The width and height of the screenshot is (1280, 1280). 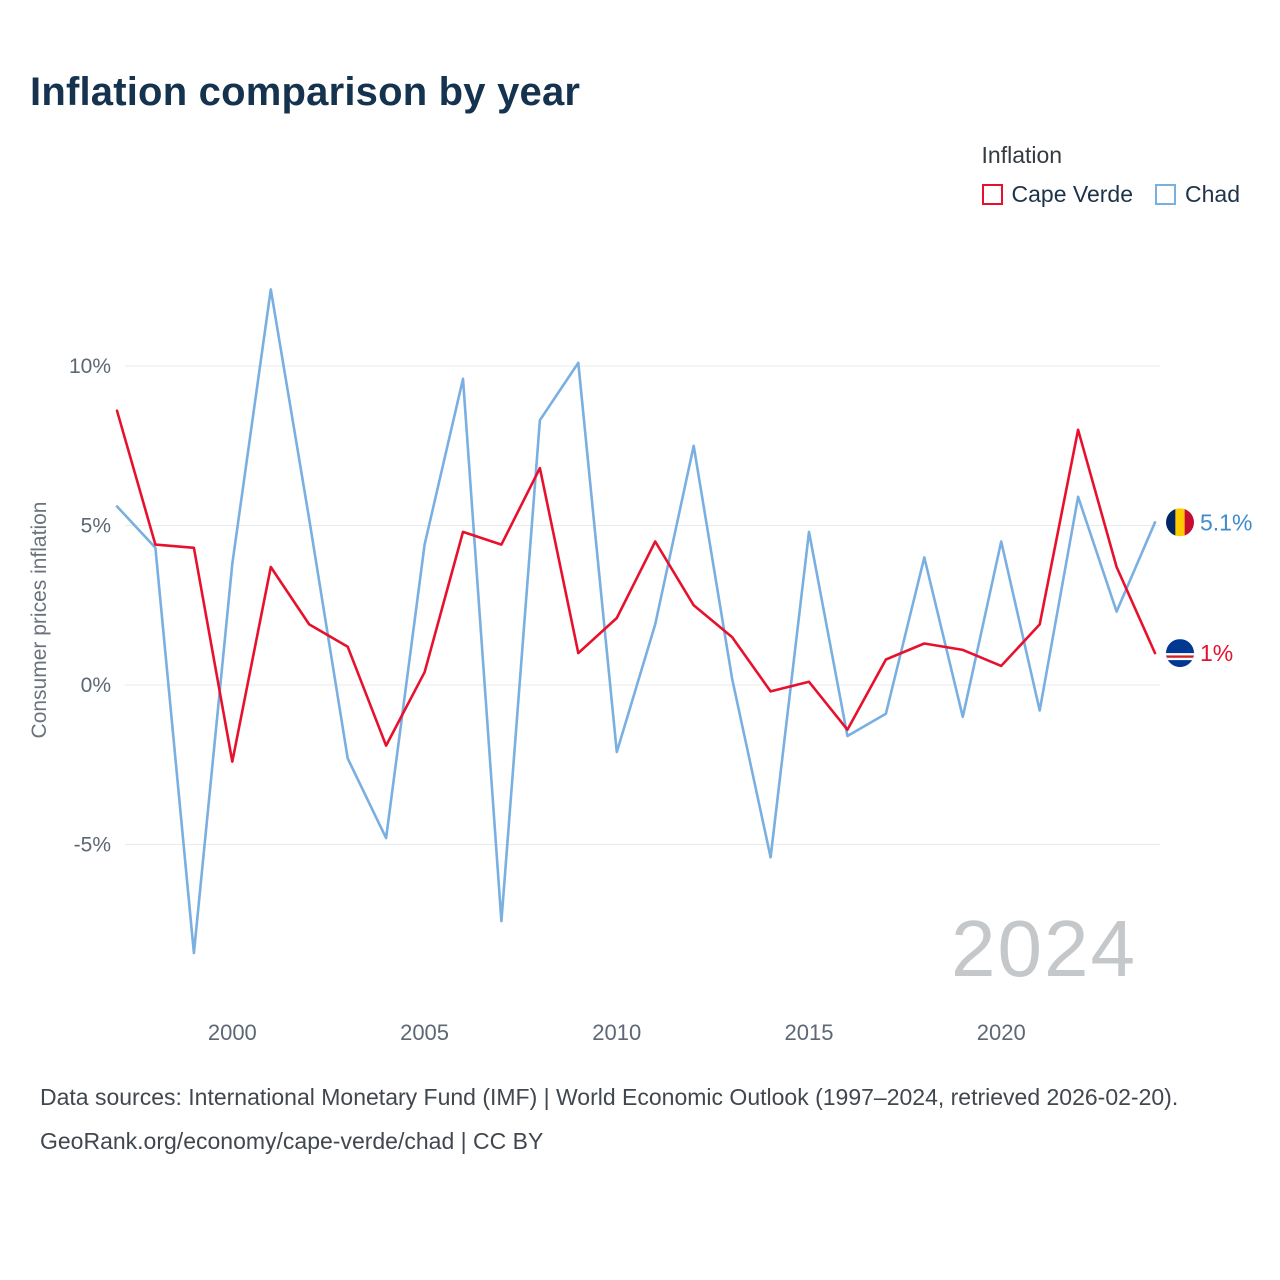 What do you see at coordinates (39, 620) in the screenshot?
I see `y-axis-title: Consumer prices inflation` at bounding box center [39, 620].